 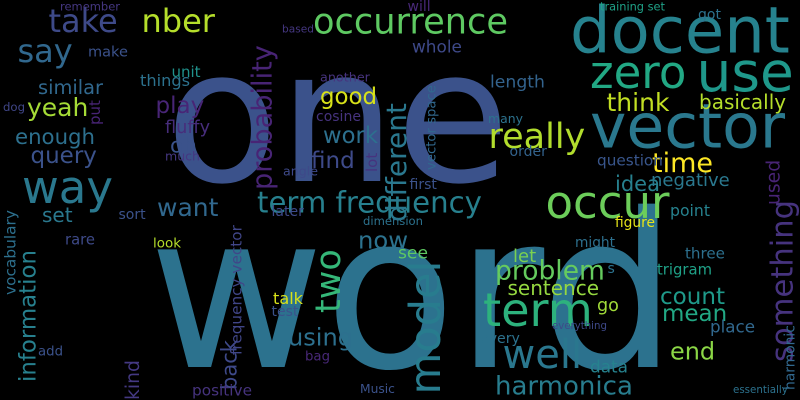 What do you see at coordinates (317, 357) in the screenshot?
I see `word-bag: bag` at bounding box center [317, 357].